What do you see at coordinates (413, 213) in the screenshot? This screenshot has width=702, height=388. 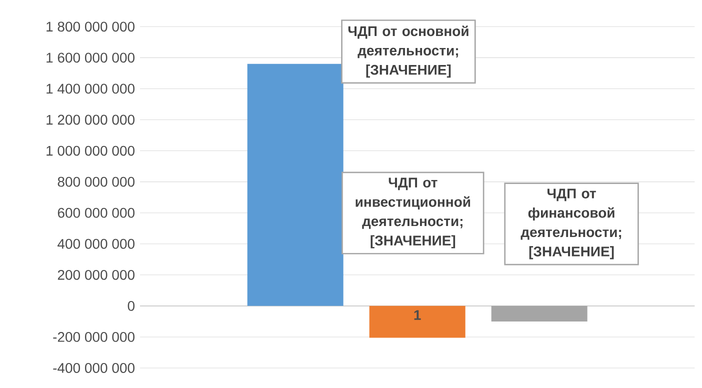 I see `annotation: ЧДП от инвестиционной деятельности; [ЗНАЧЕНИЕ]` at bounding box center [413, 213].